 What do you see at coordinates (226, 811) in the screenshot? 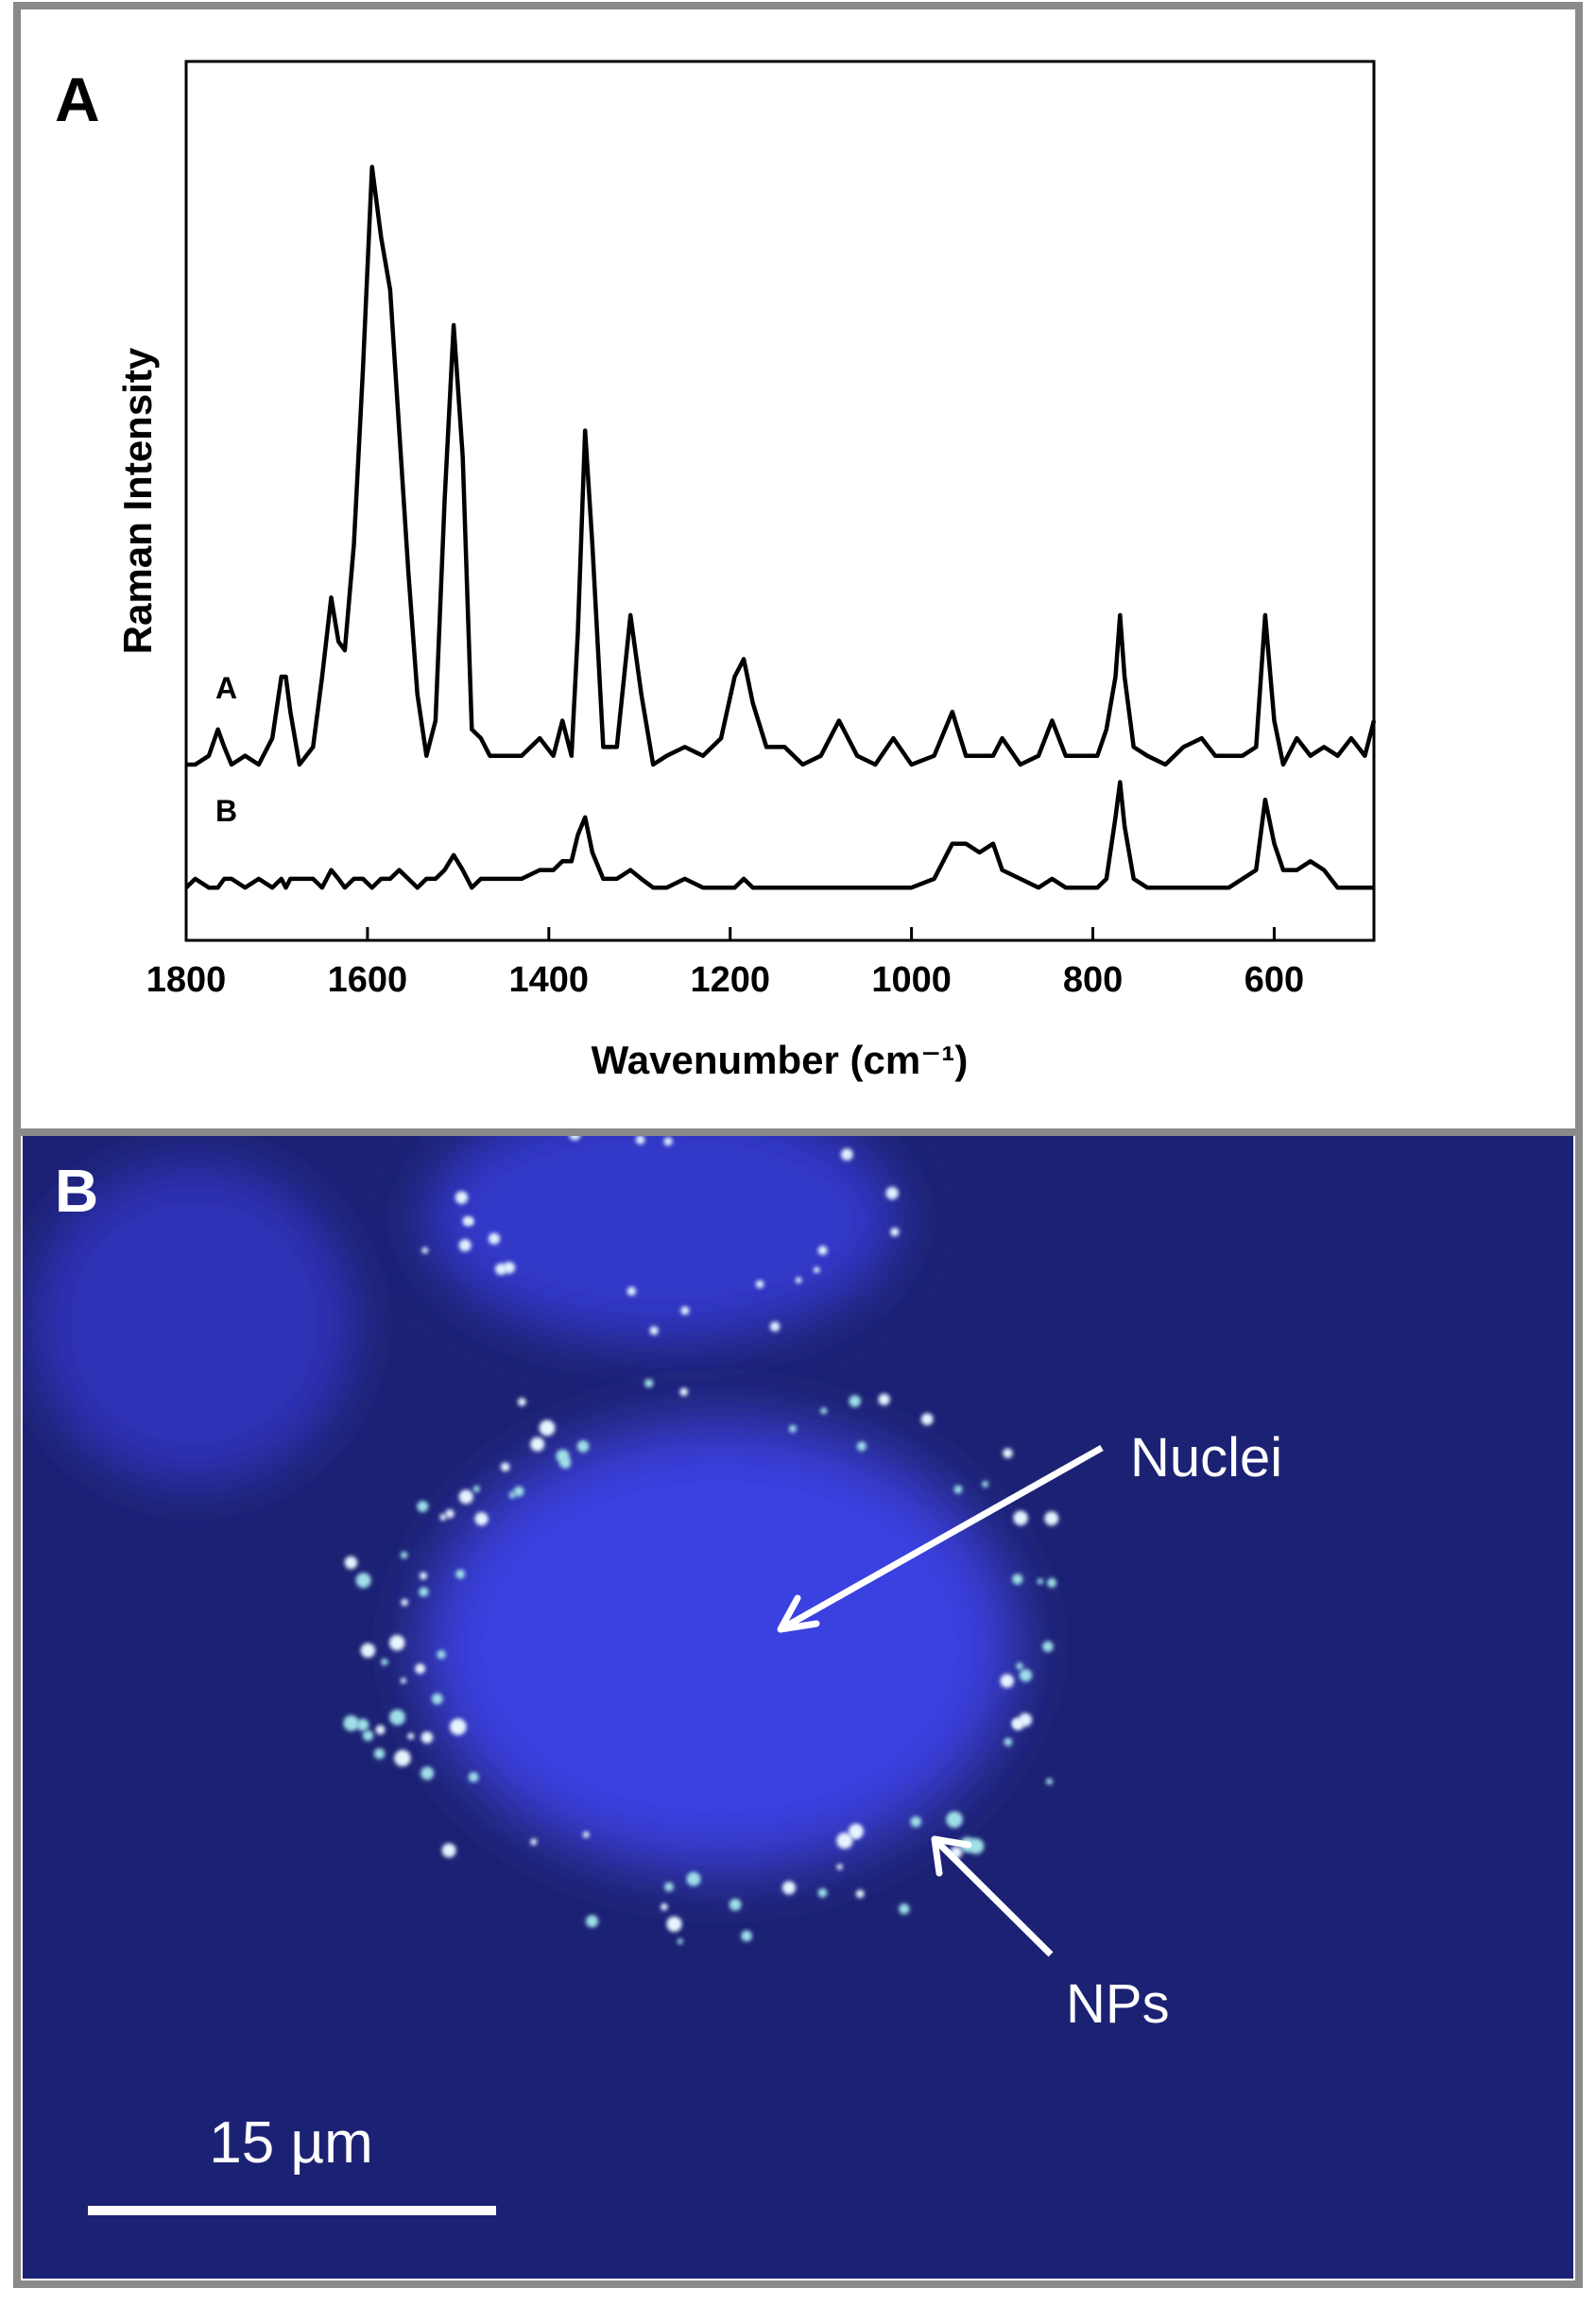
I see `series-label: B` at bounding box center [226, 811].